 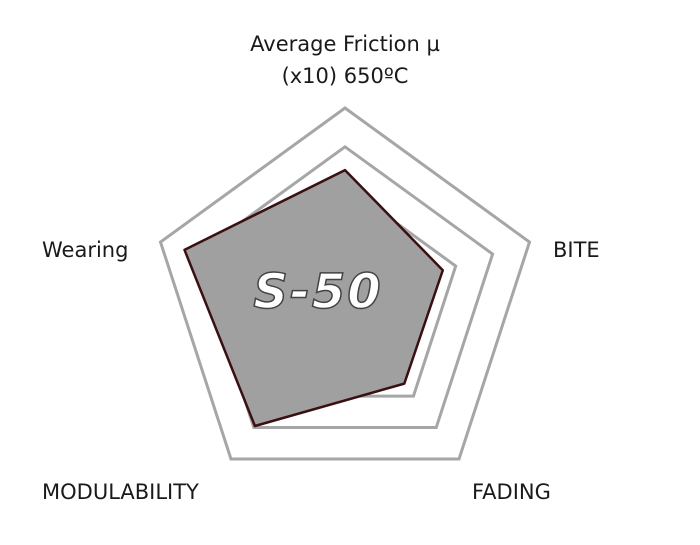 I want to click on center-label: S-50, so click(x=317, y=292).